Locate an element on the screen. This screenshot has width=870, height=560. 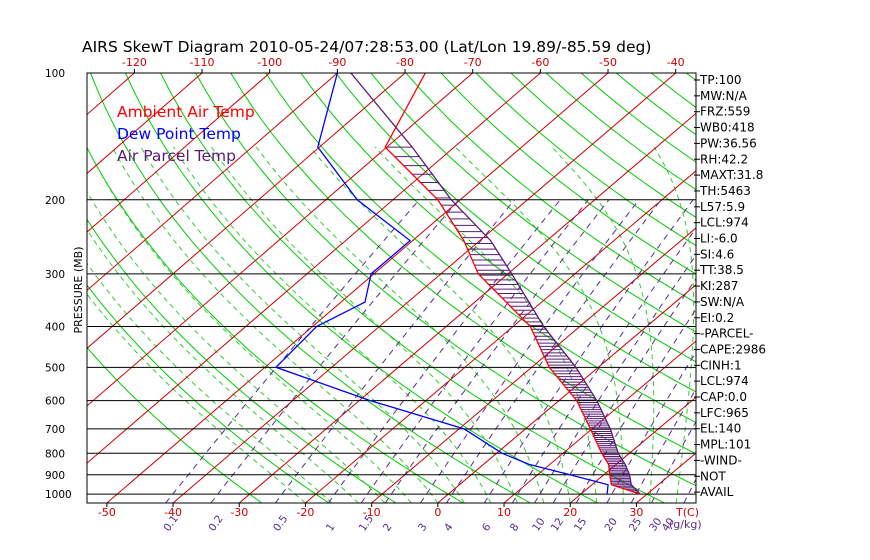
pressure-tick-label: 500 is located at coordinates (55, 368).